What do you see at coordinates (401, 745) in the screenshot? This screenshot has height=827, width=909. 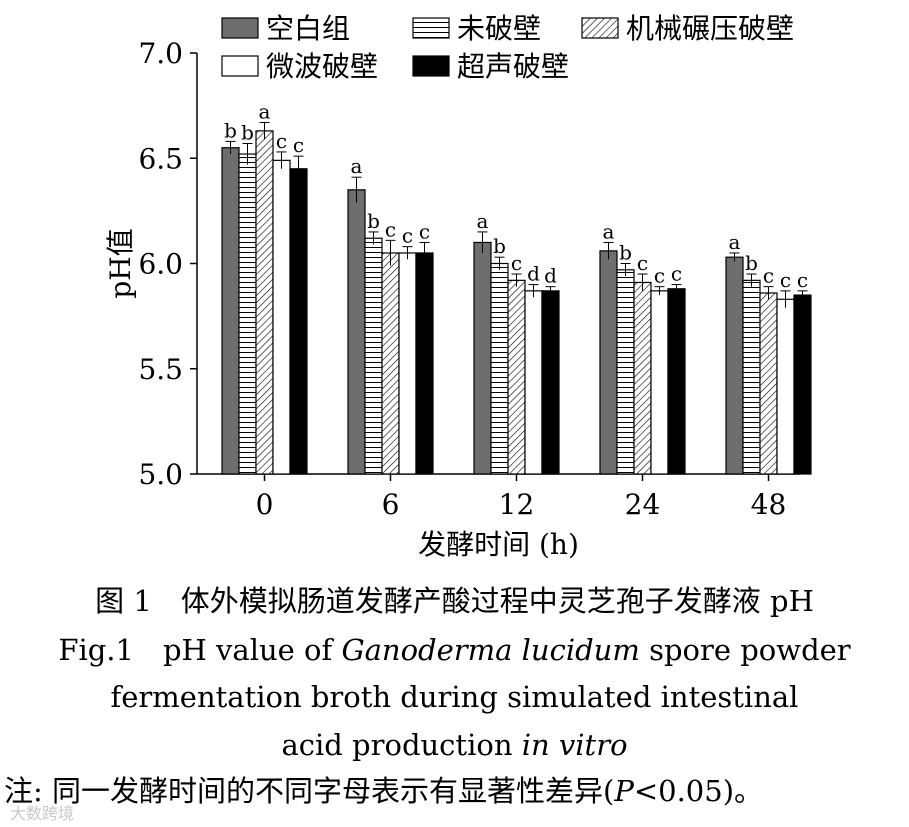 I see `caption-en-line3-prefix: acid production` at bounding box center [401, 745].